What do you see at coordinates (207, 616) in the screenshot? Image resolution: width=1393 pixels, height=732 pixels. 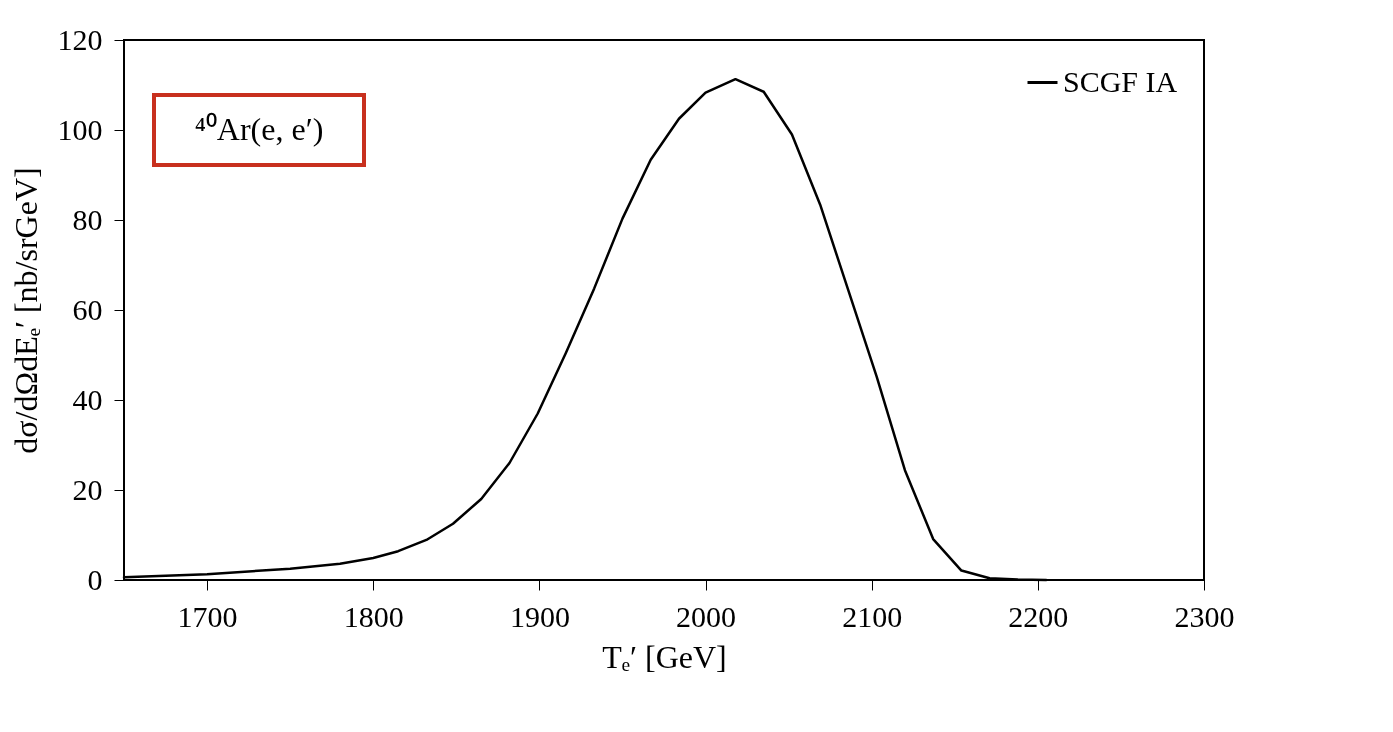 I see `x-tick-label: 1700` at bounding box center [207, 616].